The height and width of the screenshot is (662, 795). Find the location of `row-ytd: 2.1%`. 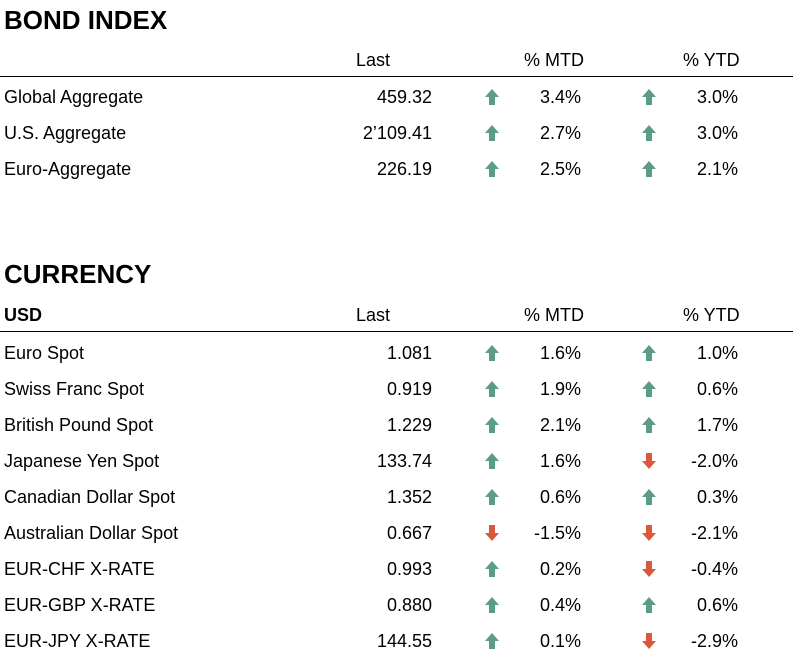

row-ytd: 2.1% is located at coordinates (717, 169).